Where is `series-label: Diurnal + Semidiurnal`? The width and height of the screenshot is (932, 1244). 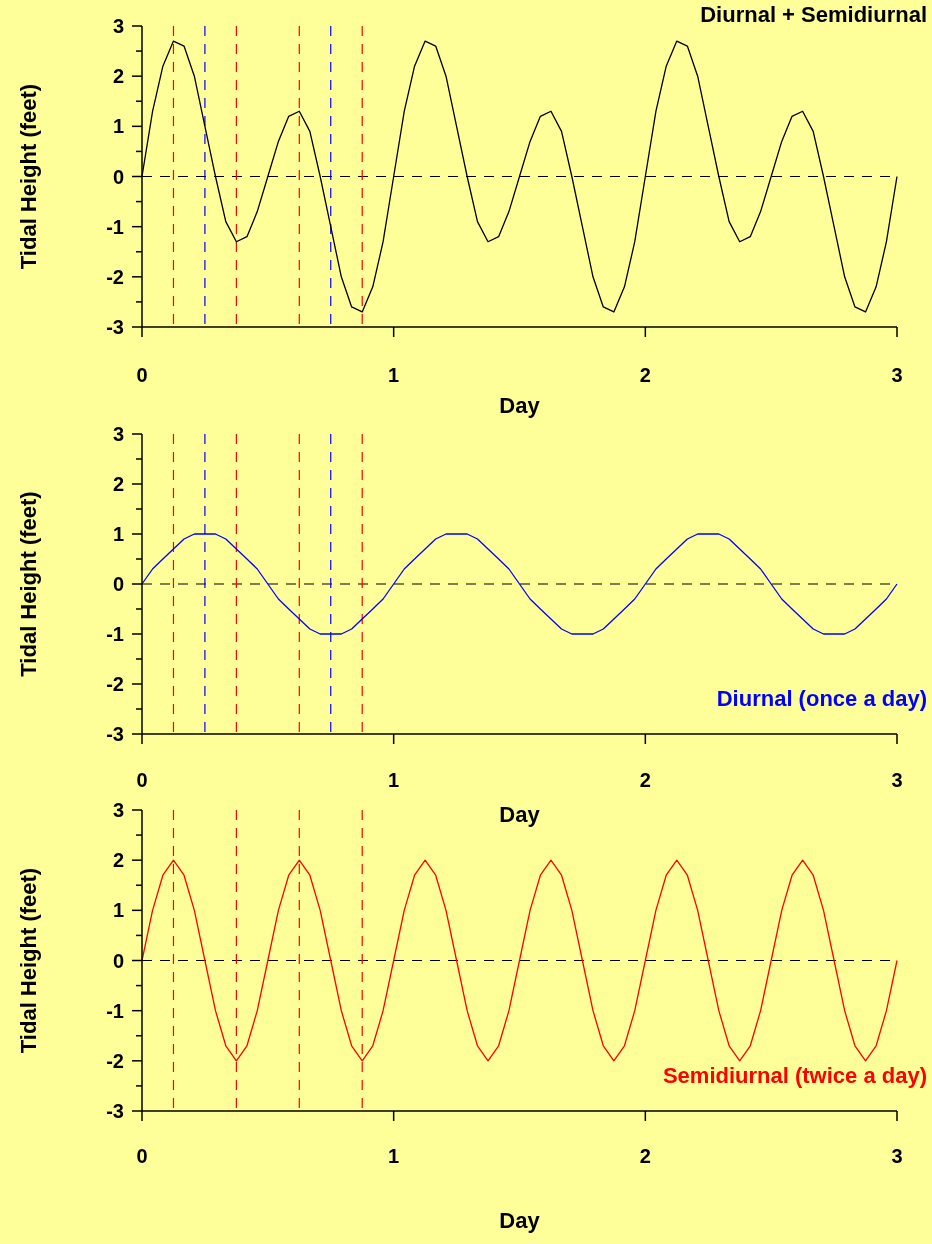 series-label: Diurnal + Semidiurnal is located at coordinates (813, 14).